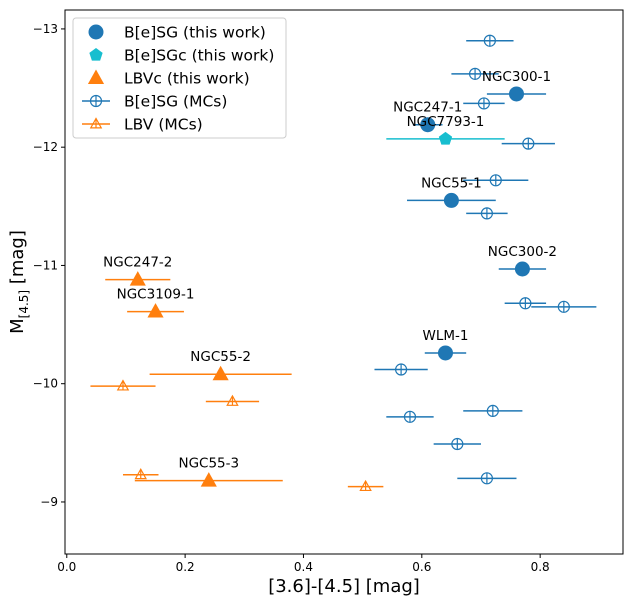  What do you see at coordinates (208, 464) in the screenshot?
I see `point-label: NGC55-3` at bounding box center [208, 464].